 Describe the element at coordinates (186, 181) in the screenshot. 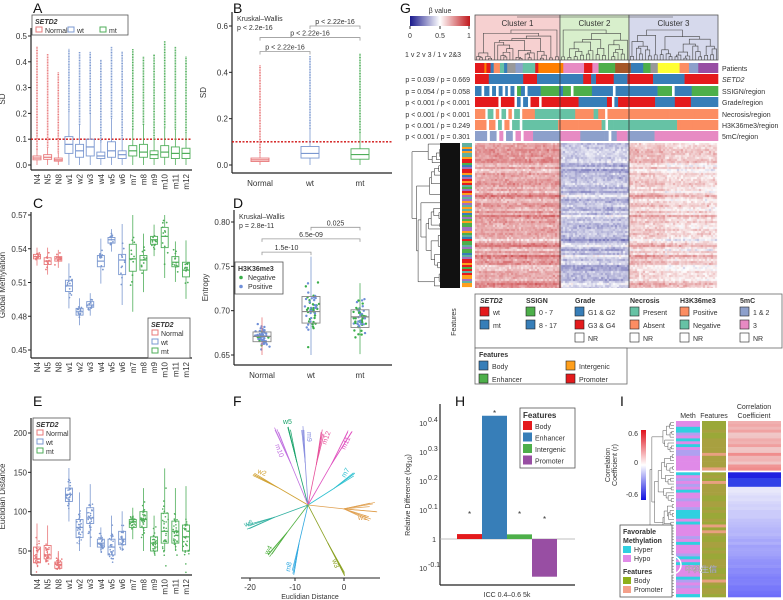

I see `x-tick-label: m12` at that location.